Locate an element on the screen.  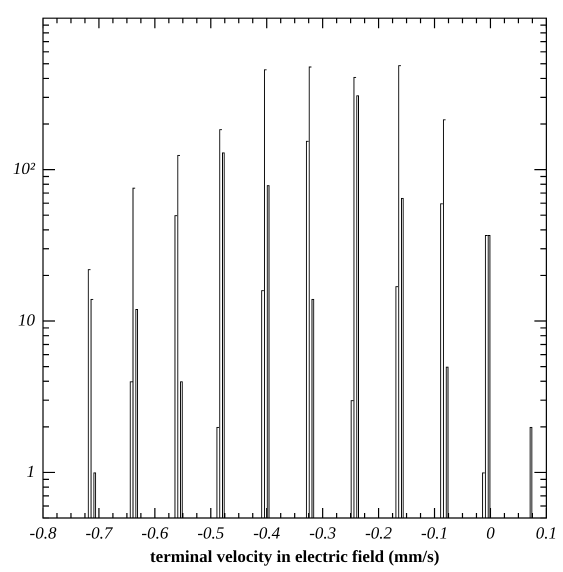
x-axis-title: terminal velocity in electric field (mm/s) is located at coordinates (295, 556).